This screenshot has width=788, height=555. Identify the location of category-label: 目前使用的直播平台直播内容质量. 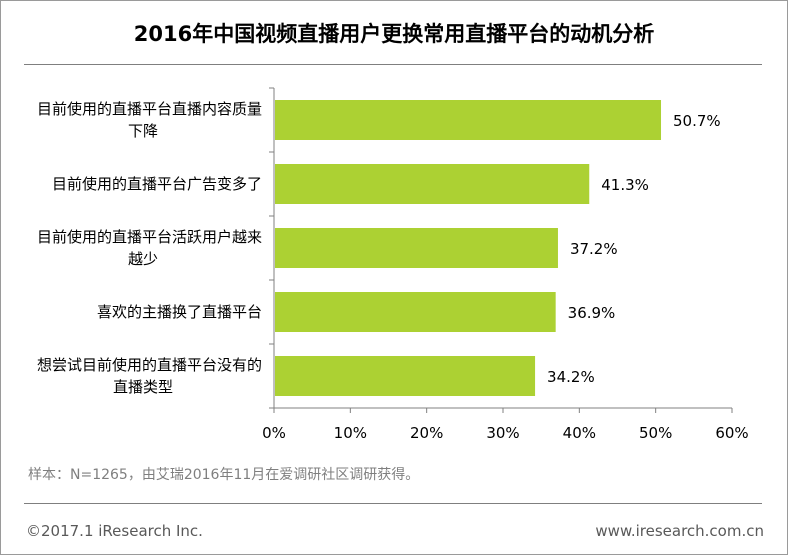
(149, 109).